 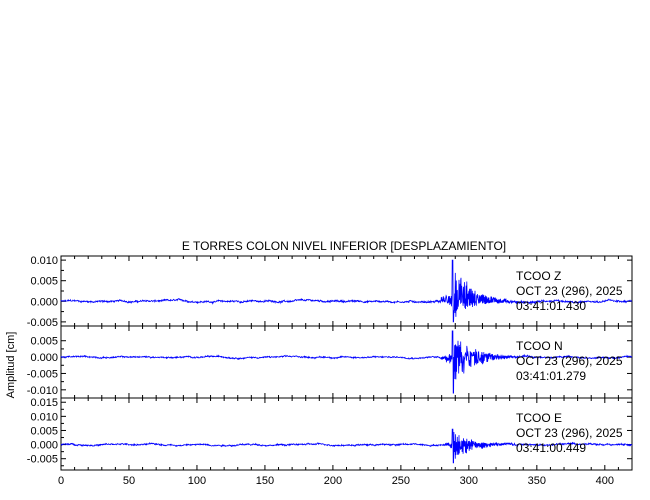 I want to click on x-tick-label: 300, so click(x=469, y=481).